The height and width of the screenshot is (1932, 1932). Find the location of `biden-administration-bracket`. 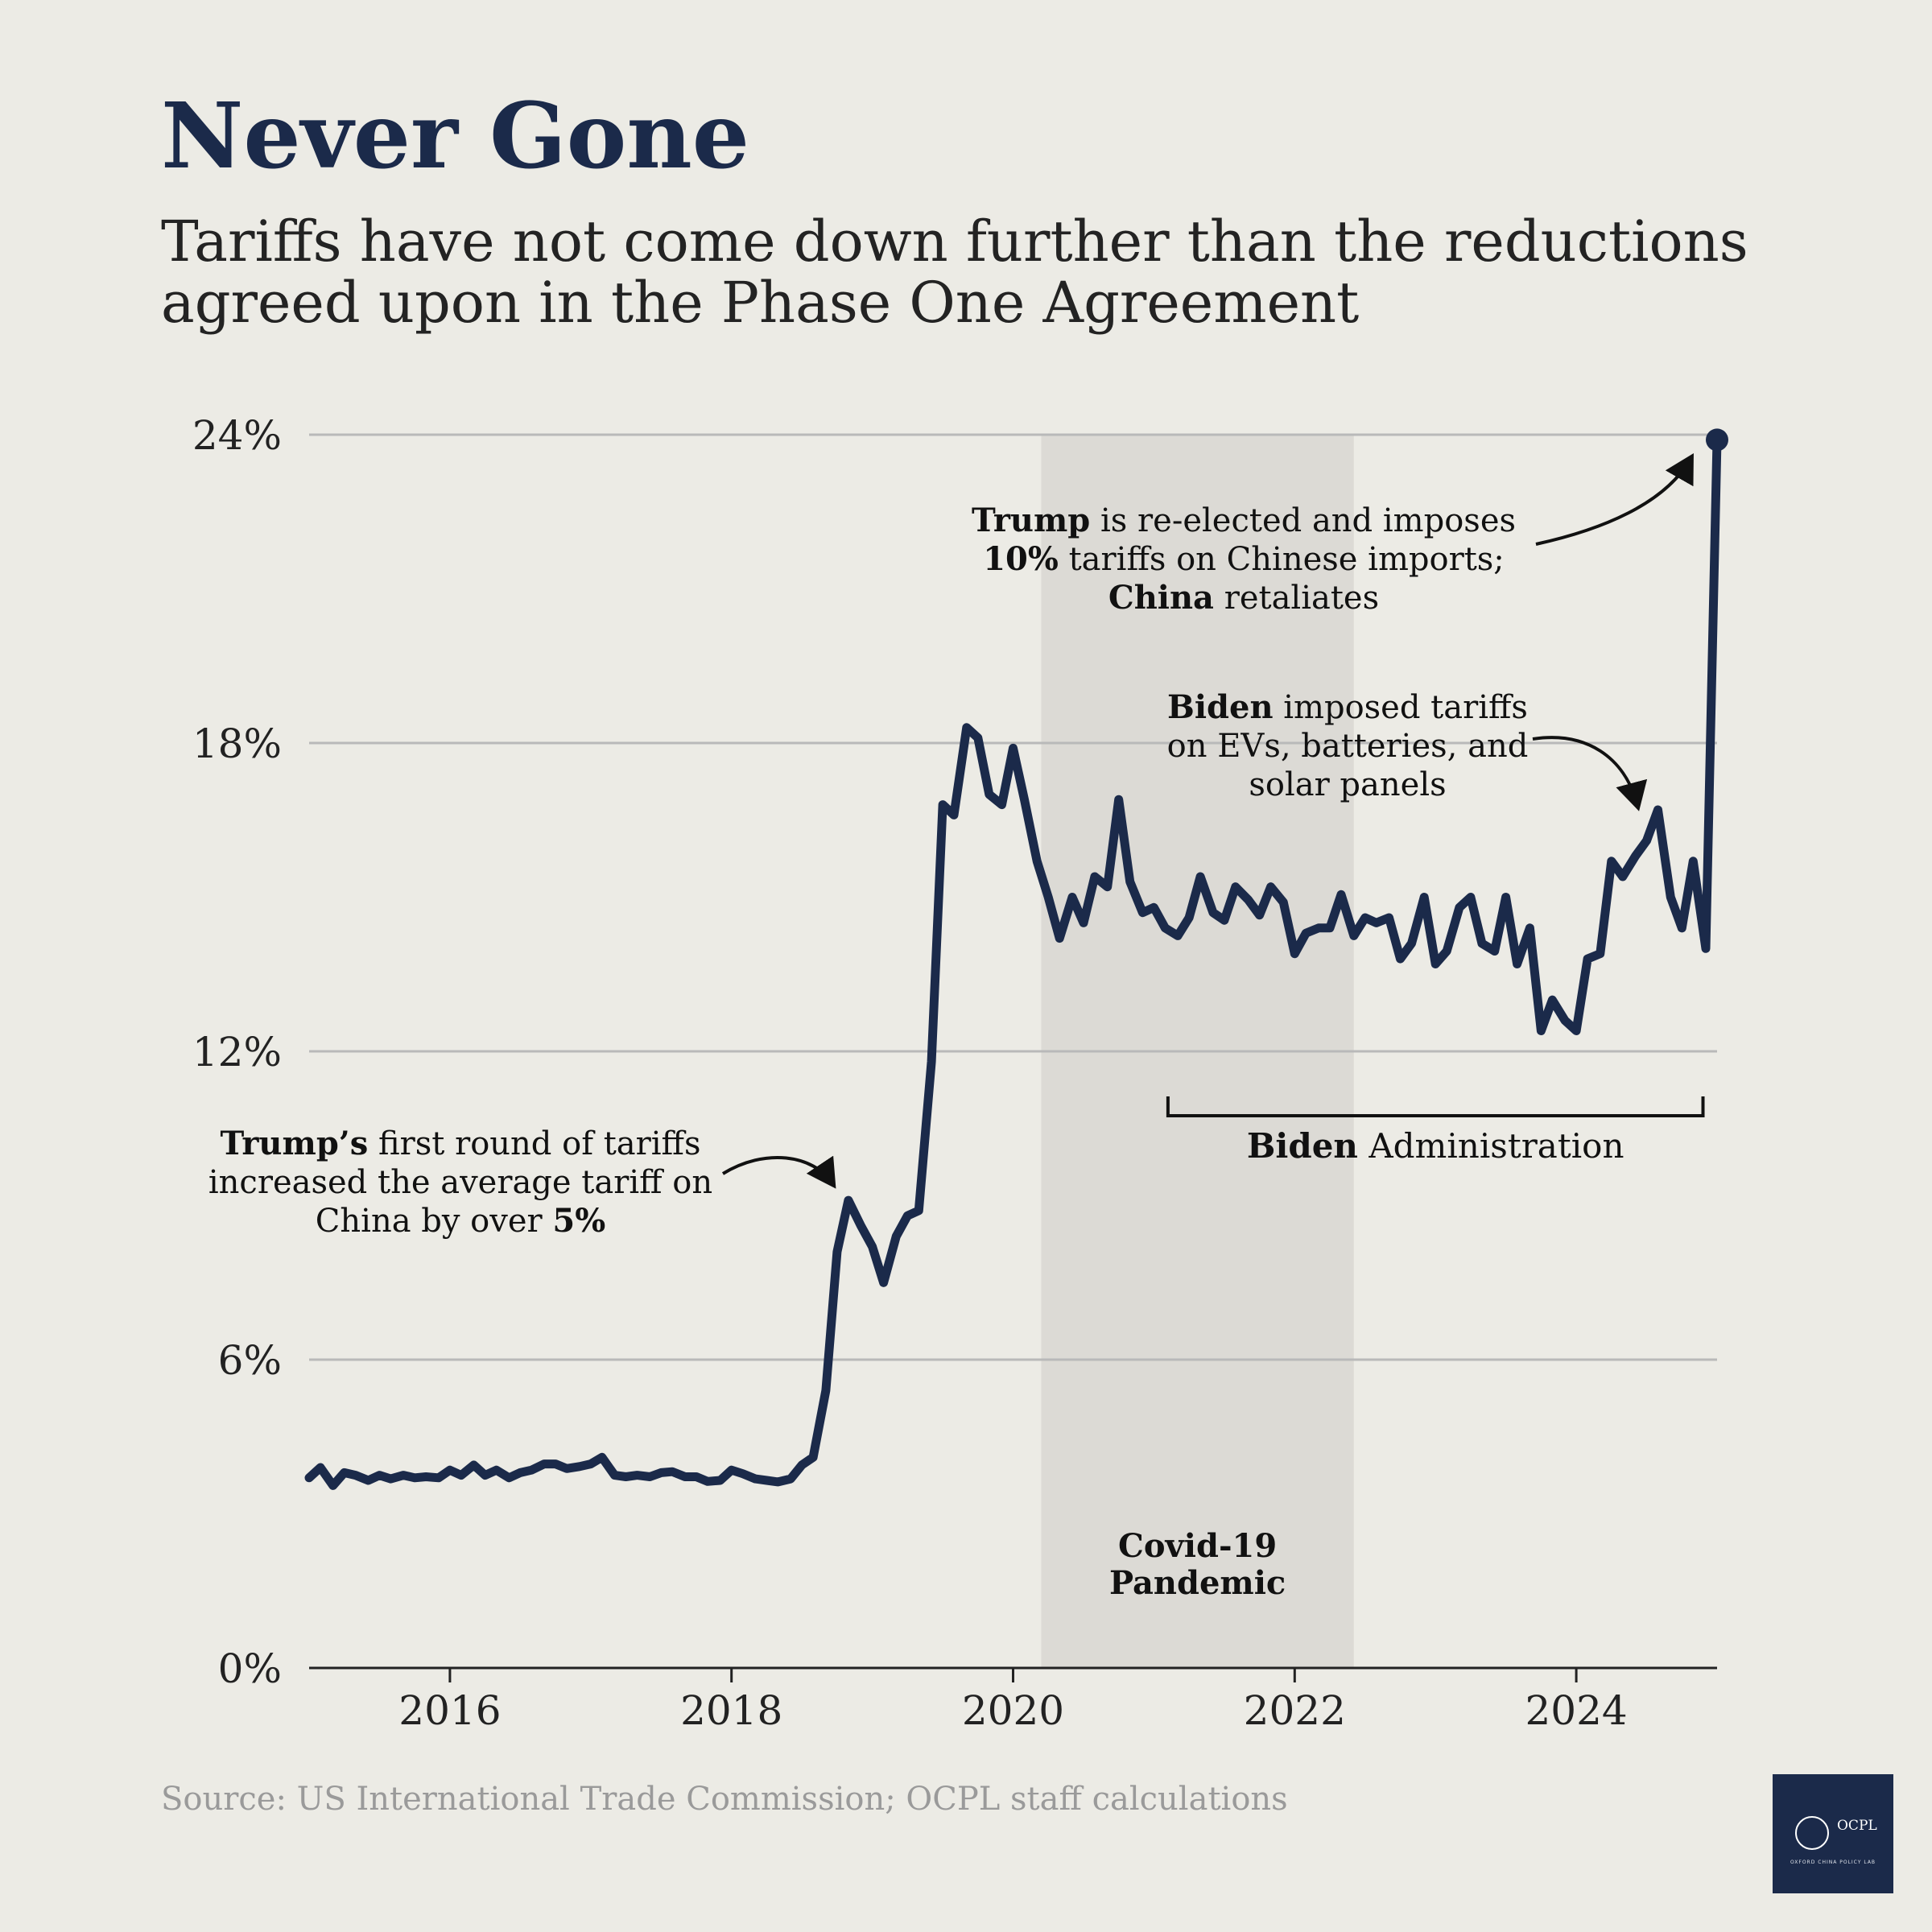

biden-administration-bracket is located at coordinates (1435, 1106).